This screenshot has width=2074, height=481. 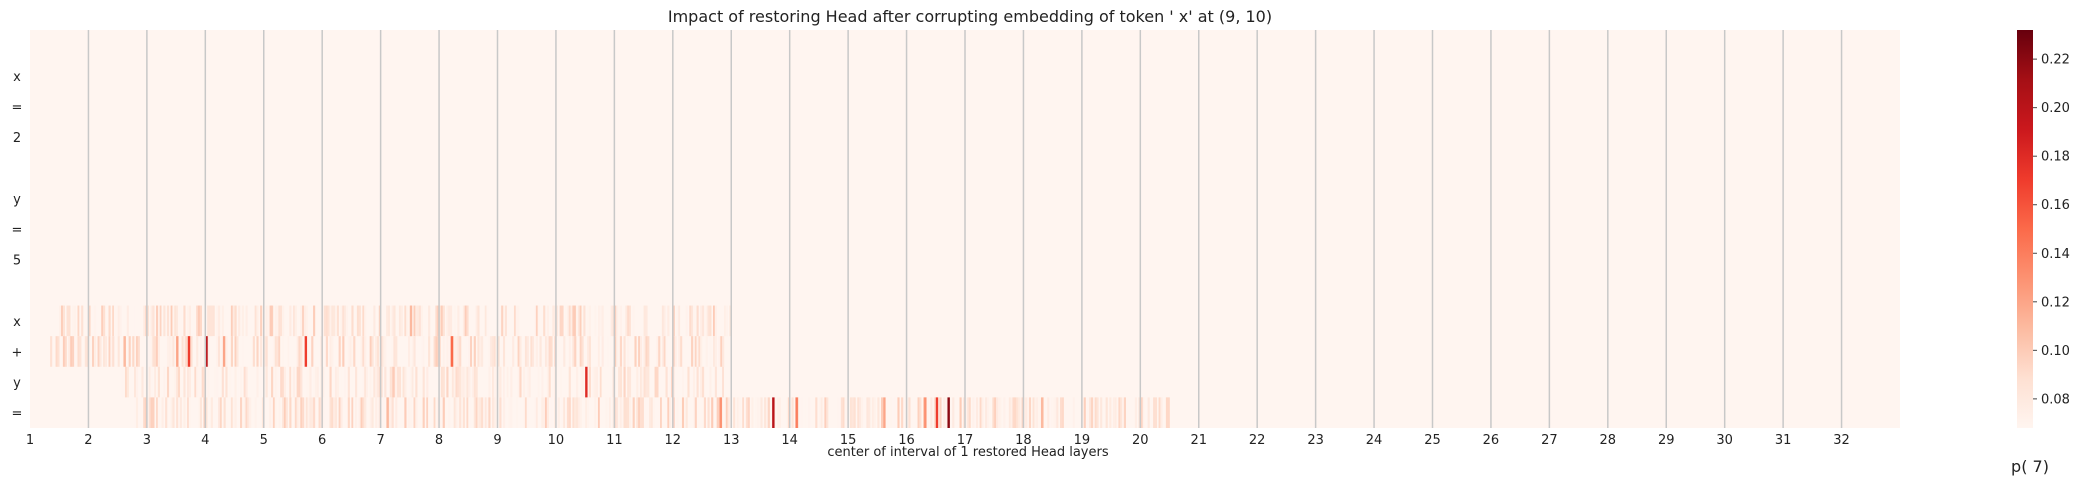 I want to click on x-tick-label: 31, so click(x=1783, y=440).